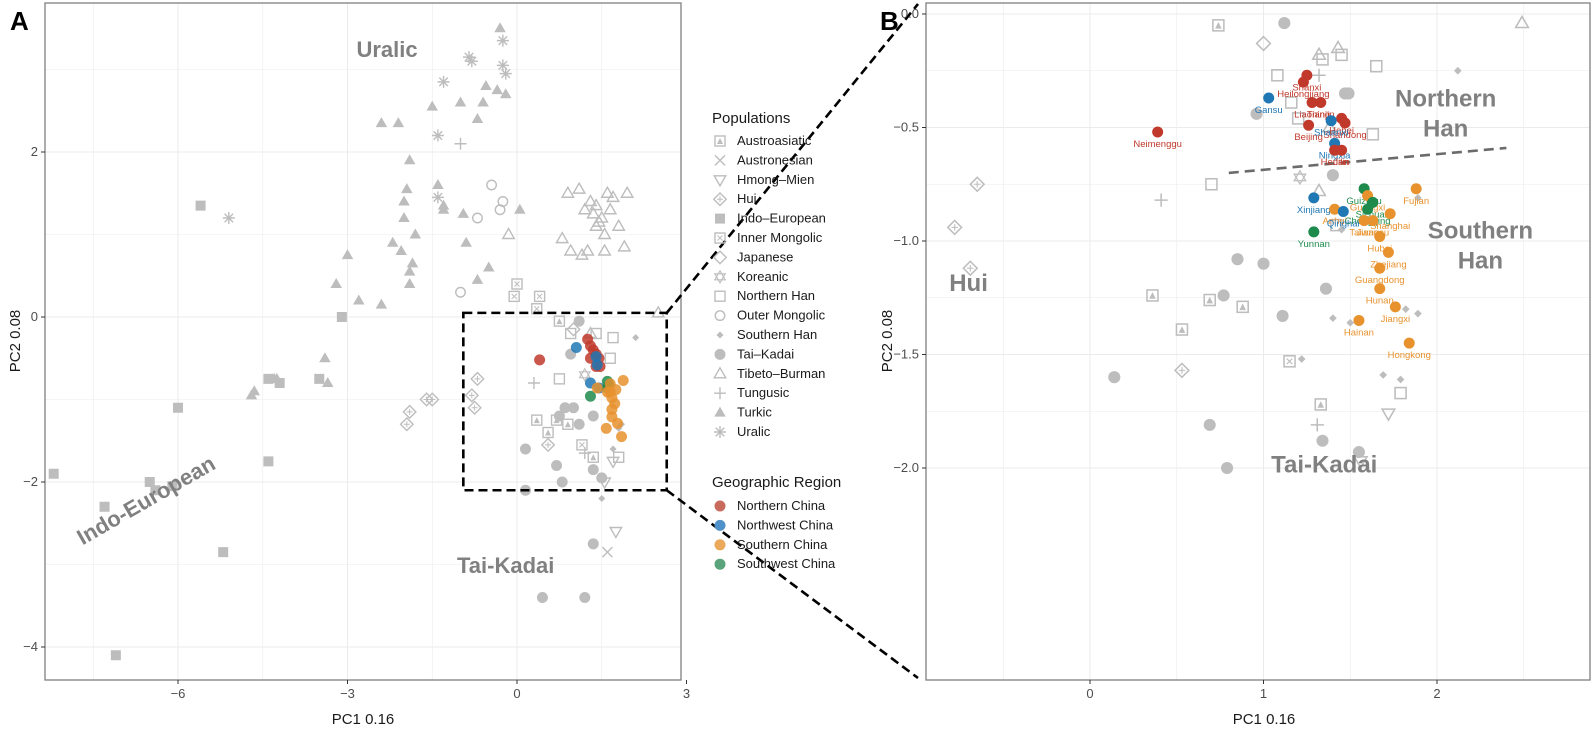  What do you see at coordinates (720, 238) in the screenshot?
I see `inner-mongolic-icon` at bounding box center [720, 238].